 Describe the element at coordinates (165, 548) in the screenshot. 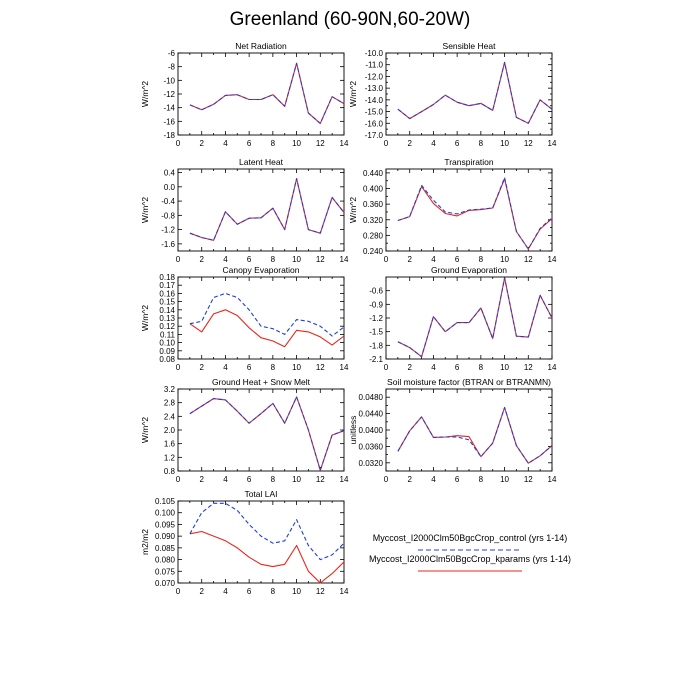

I see `y-tick-label: 0.085` at that location.